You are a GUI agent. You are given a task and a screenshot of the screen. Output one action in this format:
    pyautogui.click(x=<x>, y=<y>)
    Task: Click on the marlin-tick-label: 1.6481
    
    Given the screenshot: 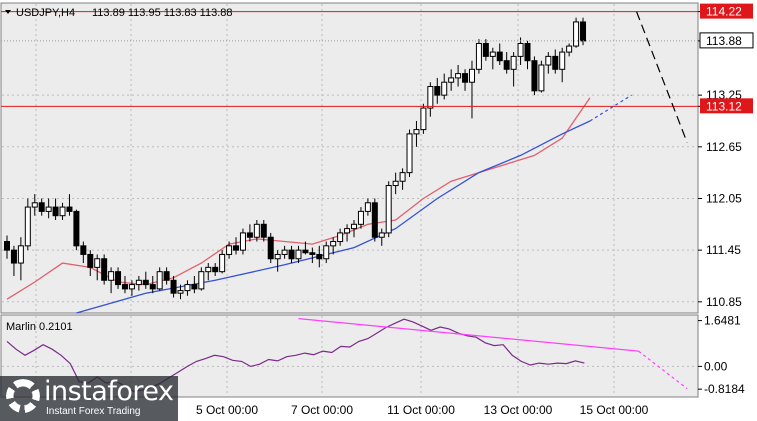 What is the action you would take?
    pyautogui.click(x=722, y=321)
    